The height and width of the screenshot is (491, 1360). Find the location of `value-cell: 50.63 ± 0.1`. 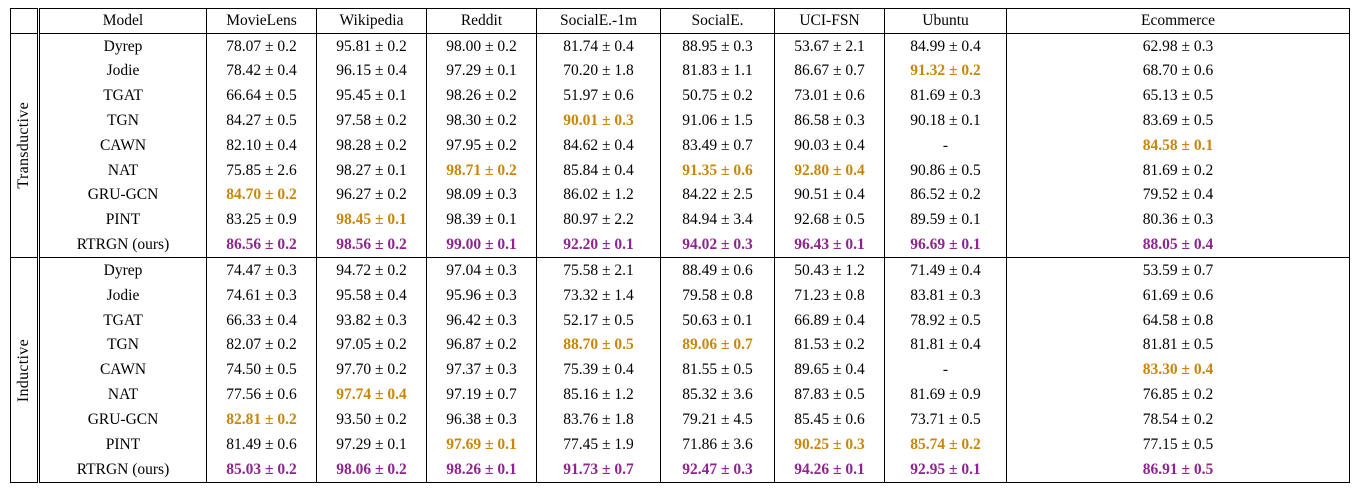

value-cell: 50.63 ± 0.1 is located at coordinates (717, 320).